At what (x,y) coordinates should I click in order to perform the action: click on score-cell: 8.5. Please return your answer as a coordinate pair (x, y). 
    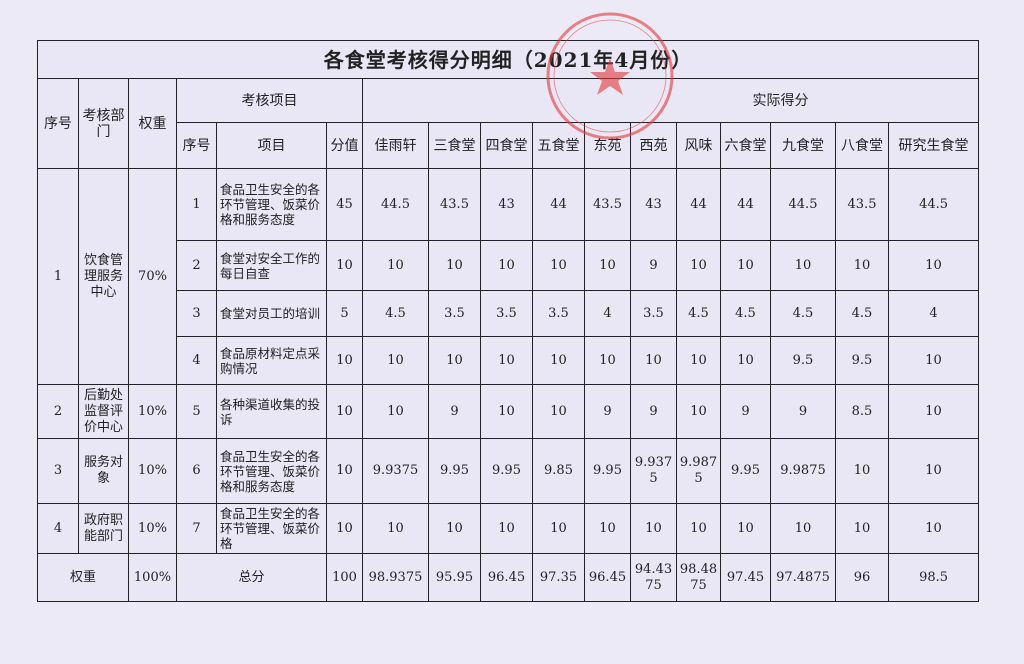
    Looking at the image, I should click on (862, 411).